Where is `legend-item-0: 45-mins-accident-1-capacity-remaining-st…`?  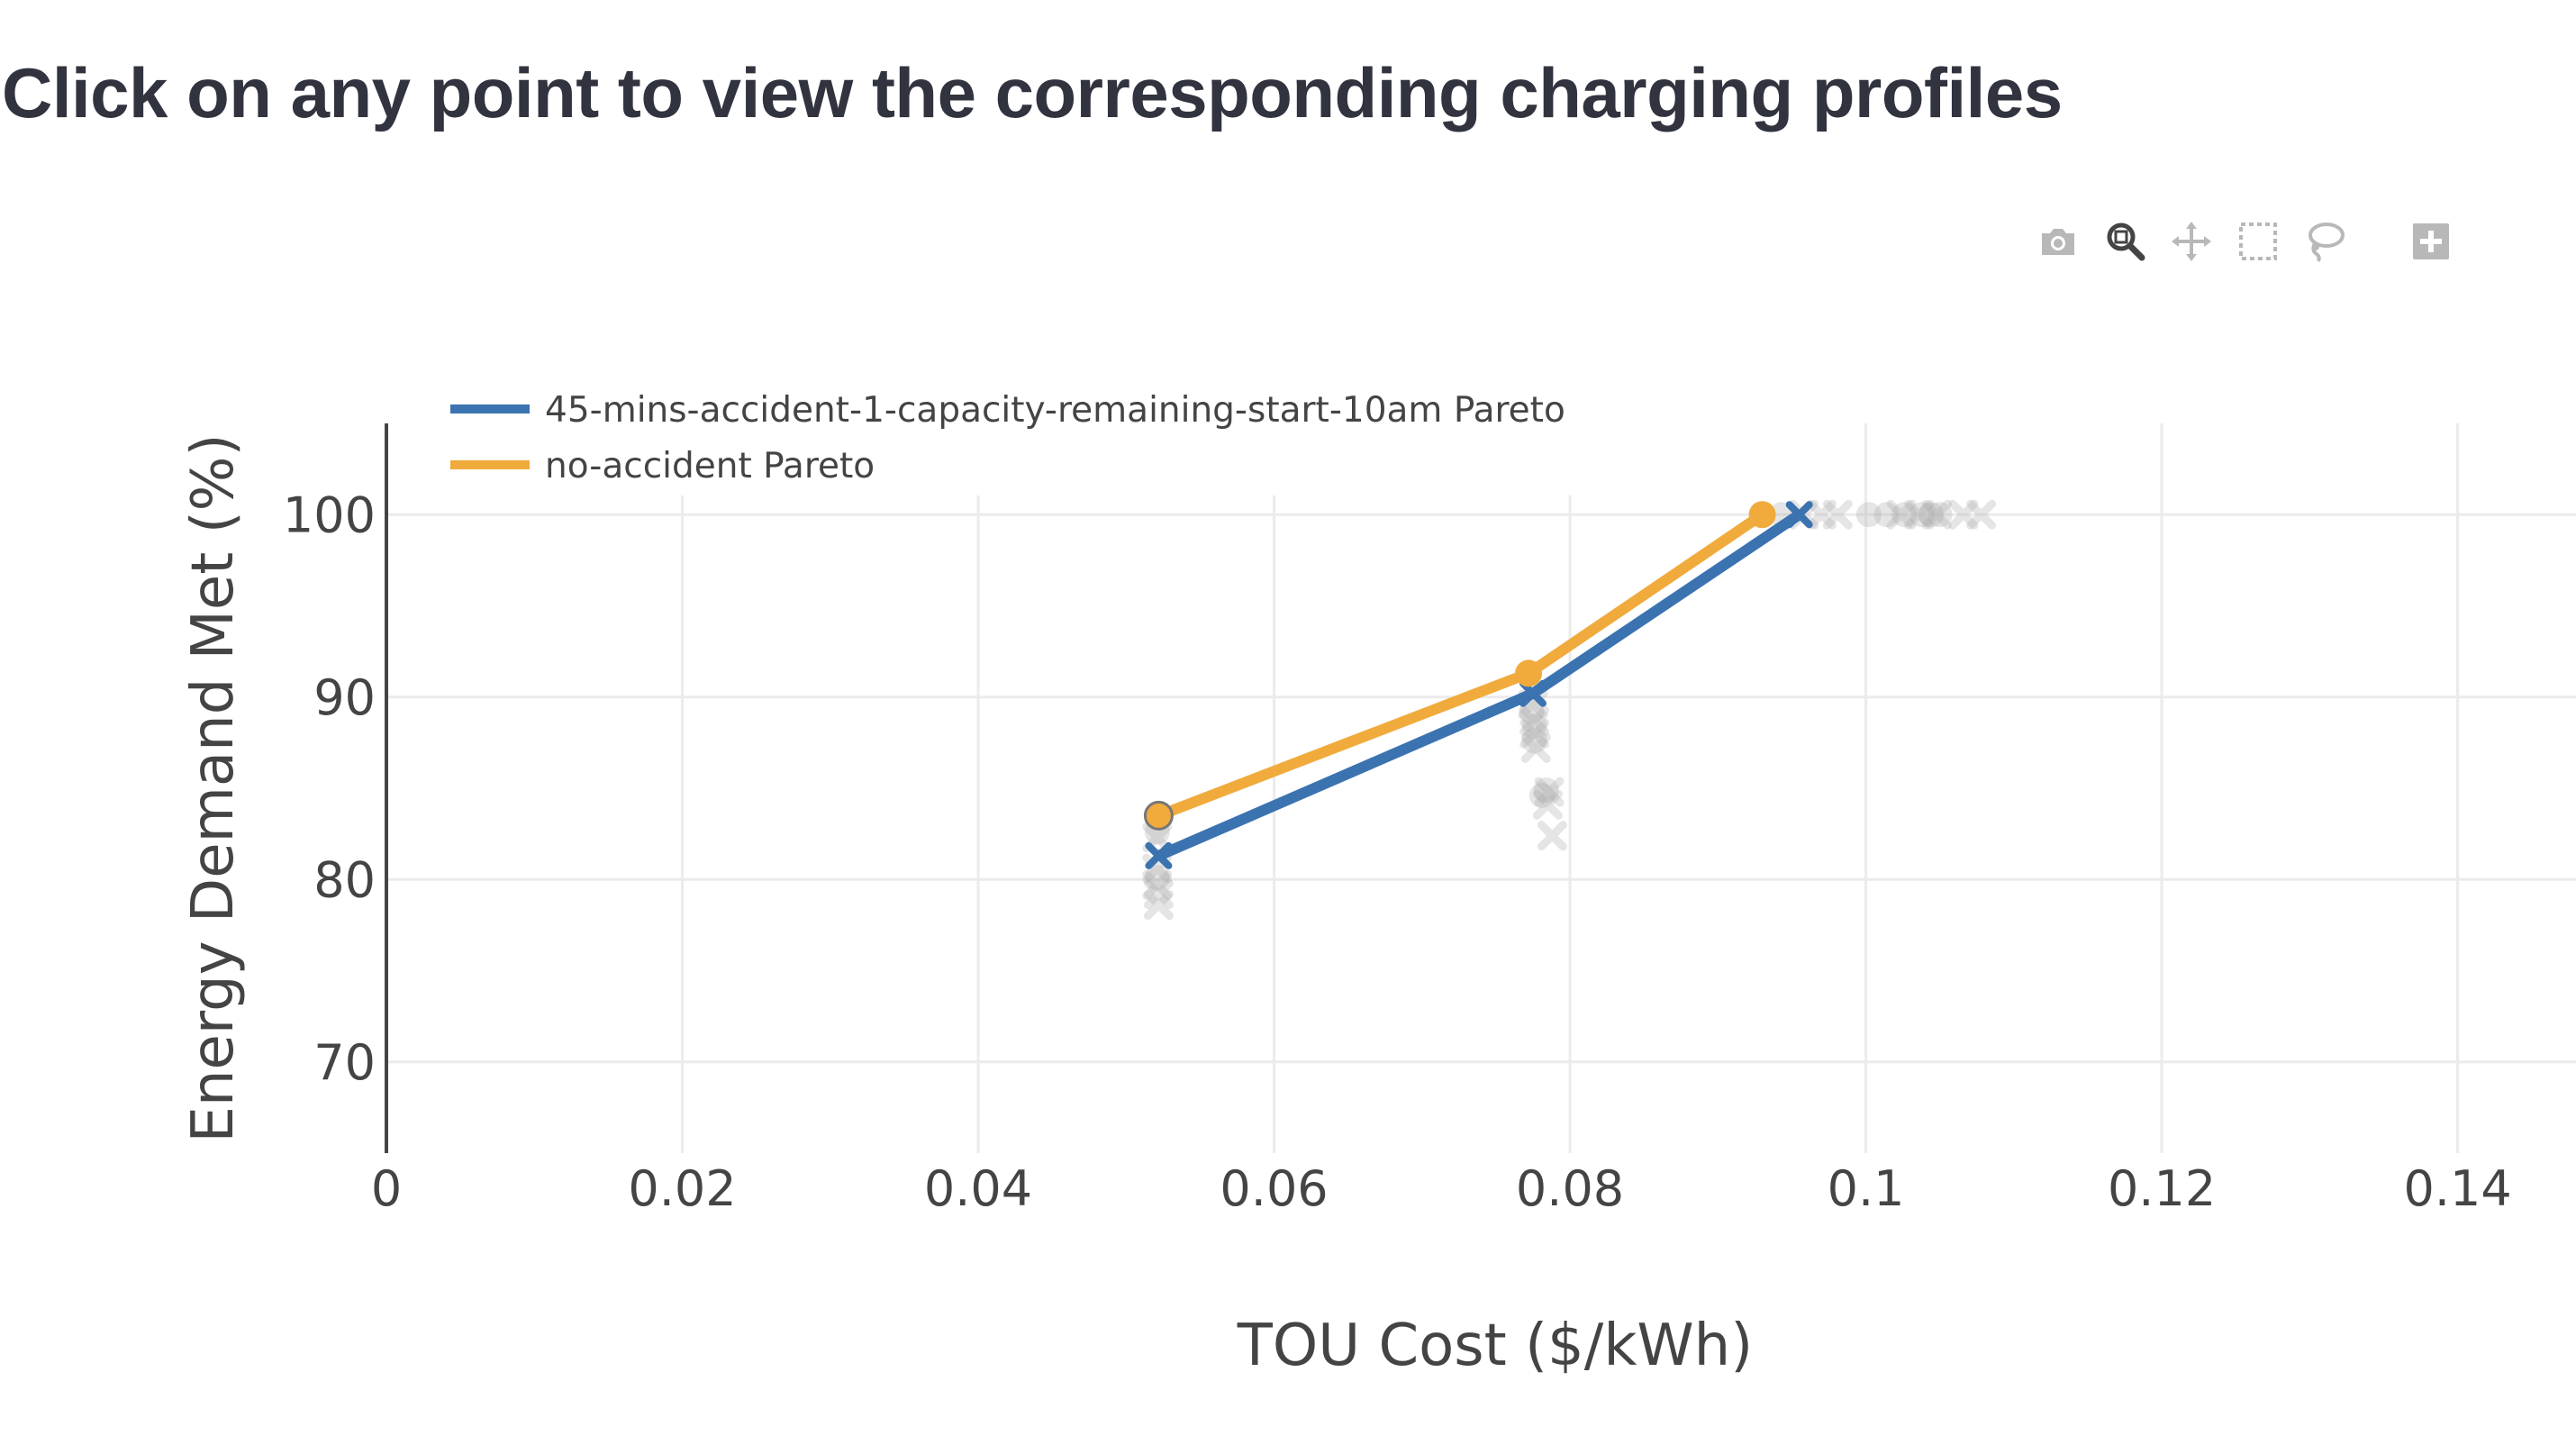
legend-item-0: 45-mins-accident-1-capacity-remaining-st… is located at coordinates (1008, 410).